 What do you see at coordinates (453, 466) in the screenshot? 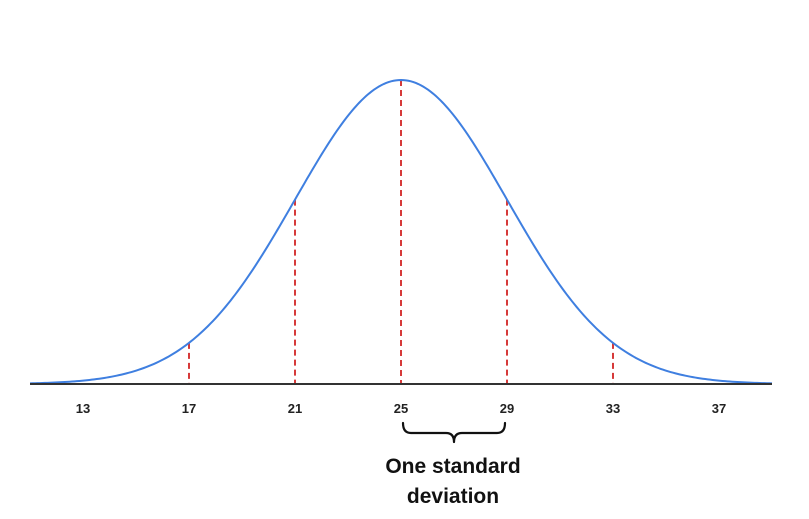
I see `annotation-line-1: One standard` at bounding box center [453, 466].